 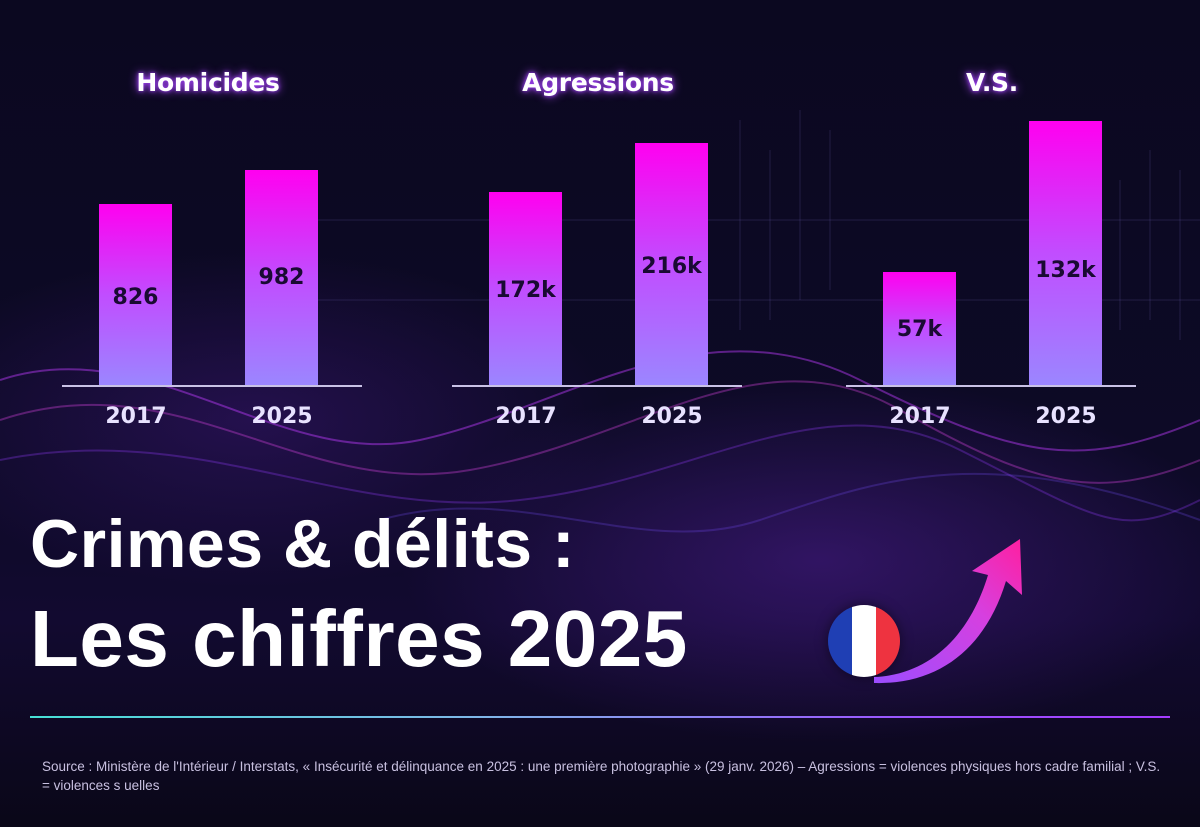 I want to click on bar-value-label: 57k, so click(x=919, y=329).